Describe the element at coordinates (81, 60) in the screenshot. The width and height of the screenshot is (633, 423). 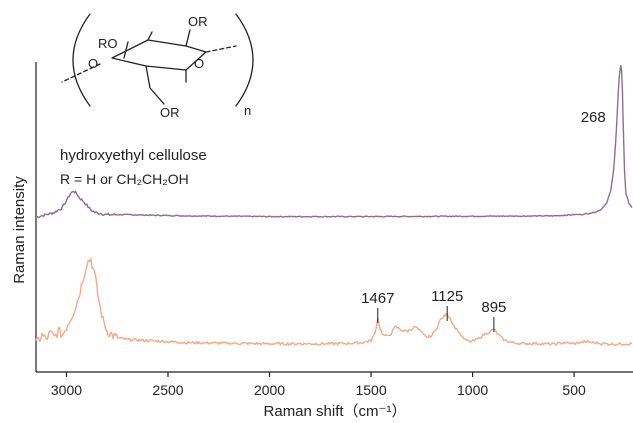
I see `left-parenthesis` at that location.